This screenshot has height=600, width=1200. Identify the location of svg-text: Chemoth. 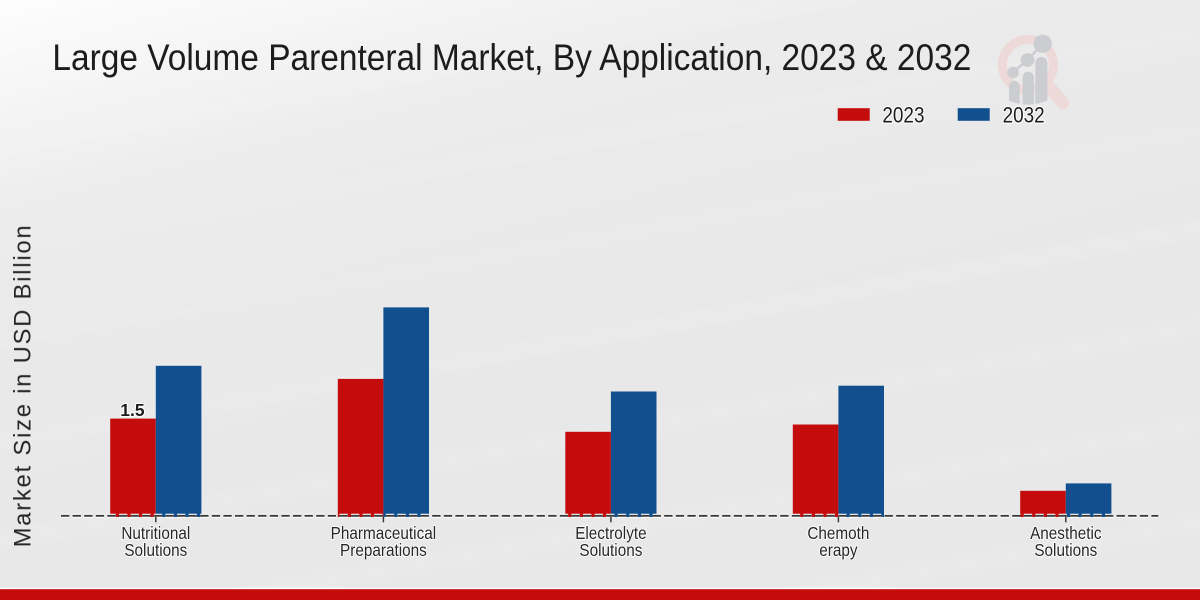
(838, 533).